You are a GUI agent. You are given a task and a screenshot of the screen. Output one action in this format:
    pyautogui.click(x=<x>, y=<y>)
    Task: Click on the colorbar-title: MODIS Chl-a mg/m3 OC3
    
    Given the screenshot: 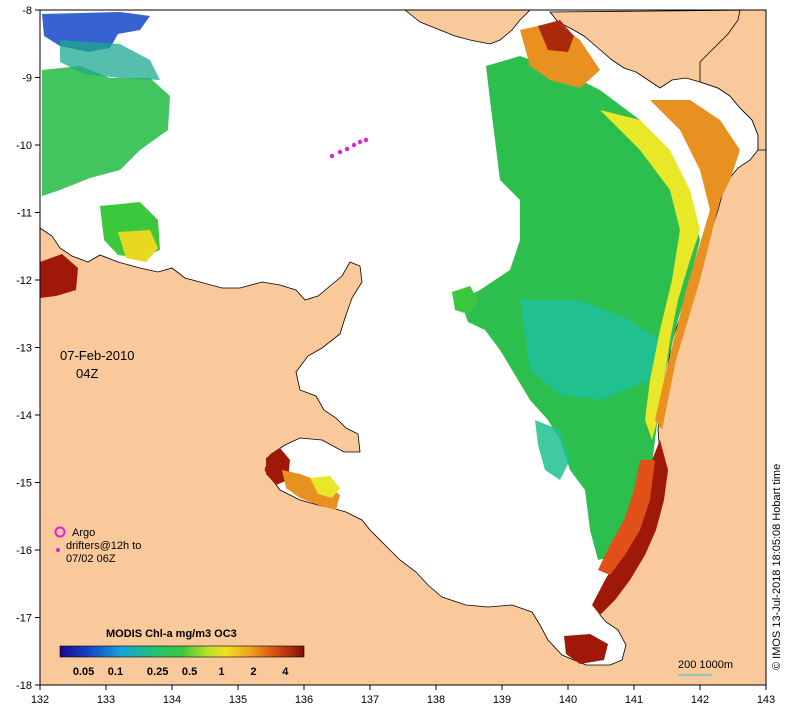 What is the action you would take?
    pyautogui.click(x=171, y=634)
    